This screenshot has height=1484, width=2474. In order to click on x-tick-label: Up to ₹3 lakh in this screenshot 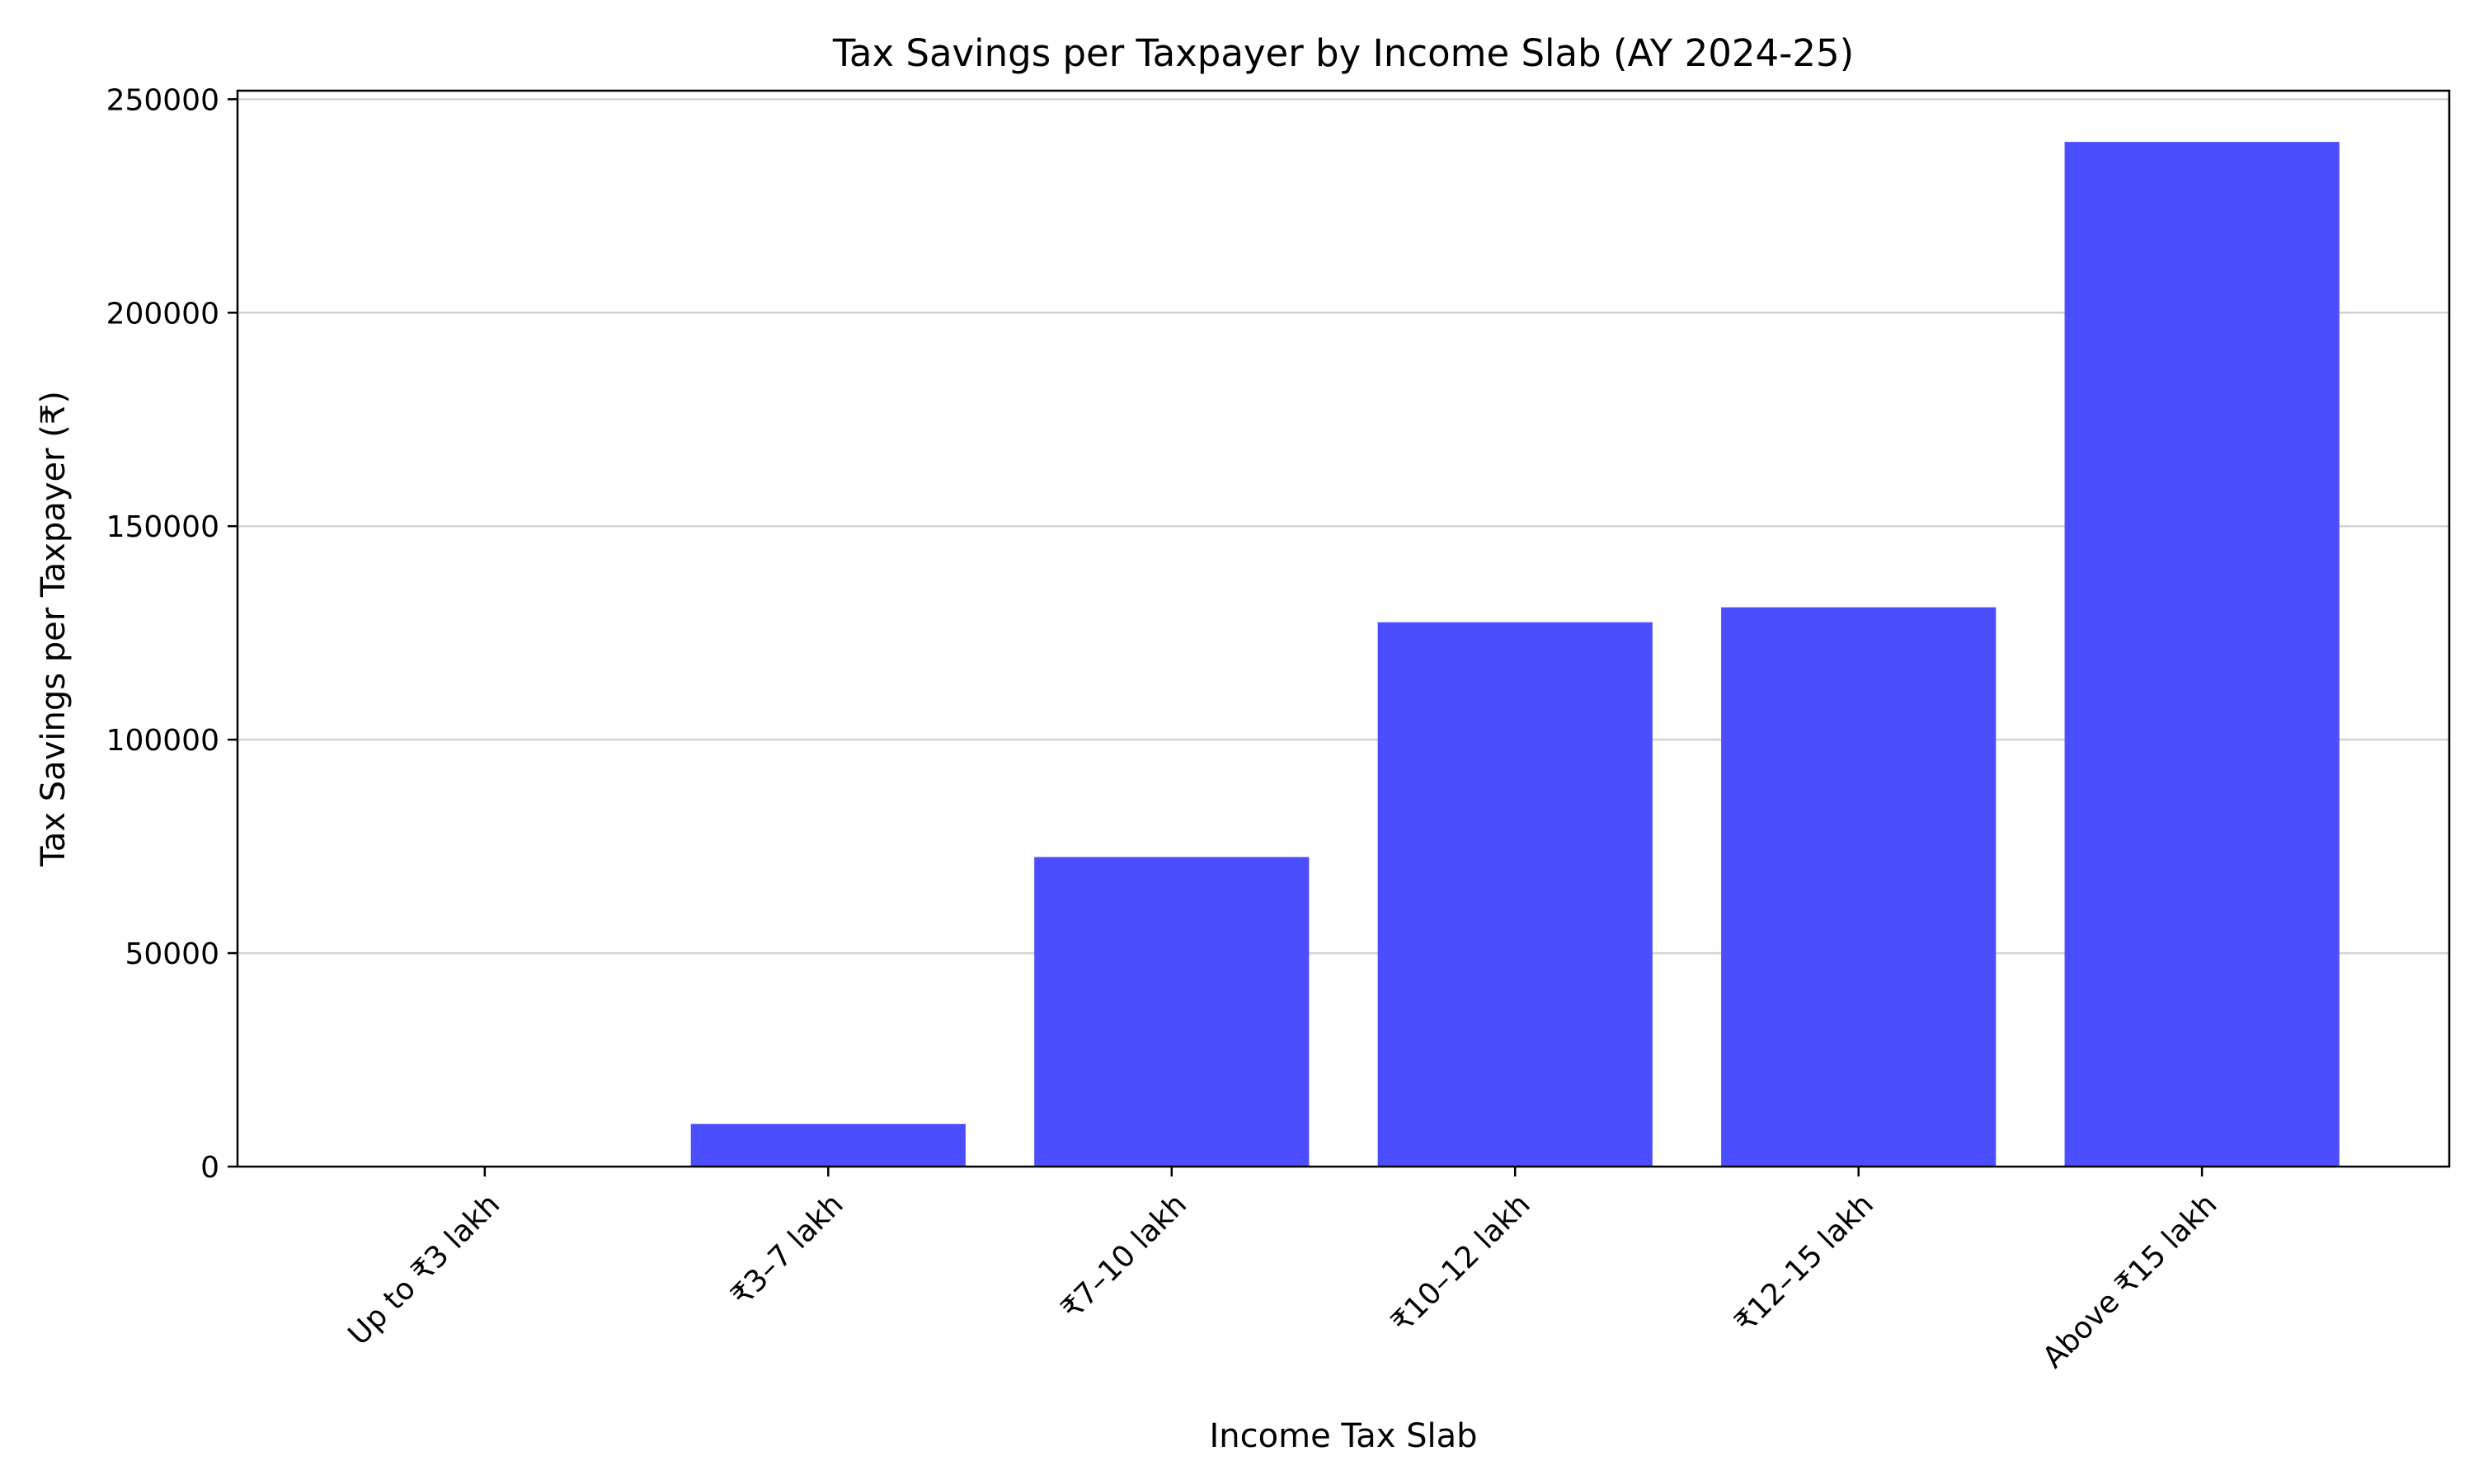, I will do `click(424, 1269)`.